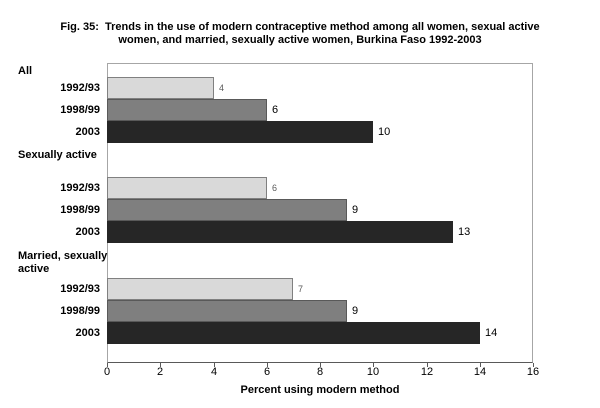  Describe the element at coordinates (480, 372) in the screenshot. I see `x-axis-tick-label: 14` at that location.